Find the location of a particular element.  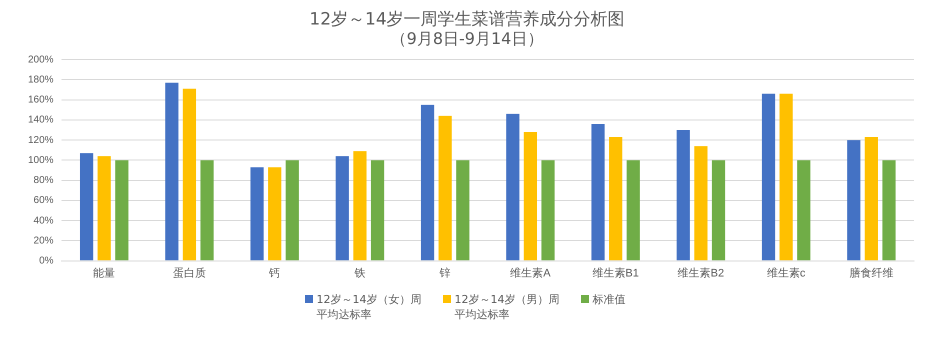

x-tick-label: 维生素B1 is located at coordinates (615, 273).